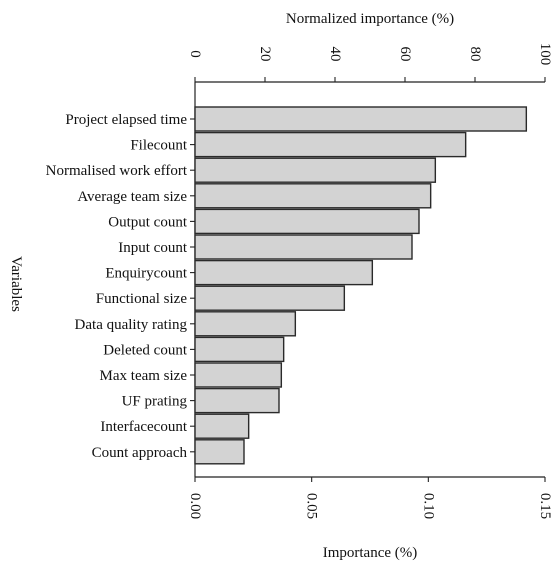  I want to click on bottom-tick-label: 0.05, so click(312, 506).